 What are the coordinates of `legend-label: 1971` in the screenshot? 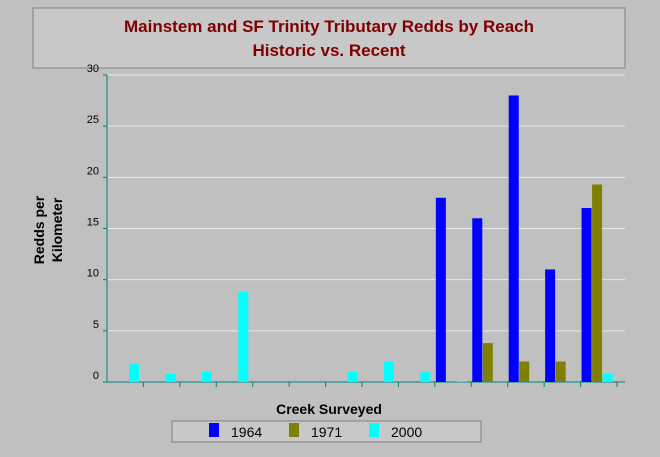 It's located at (326, 432).